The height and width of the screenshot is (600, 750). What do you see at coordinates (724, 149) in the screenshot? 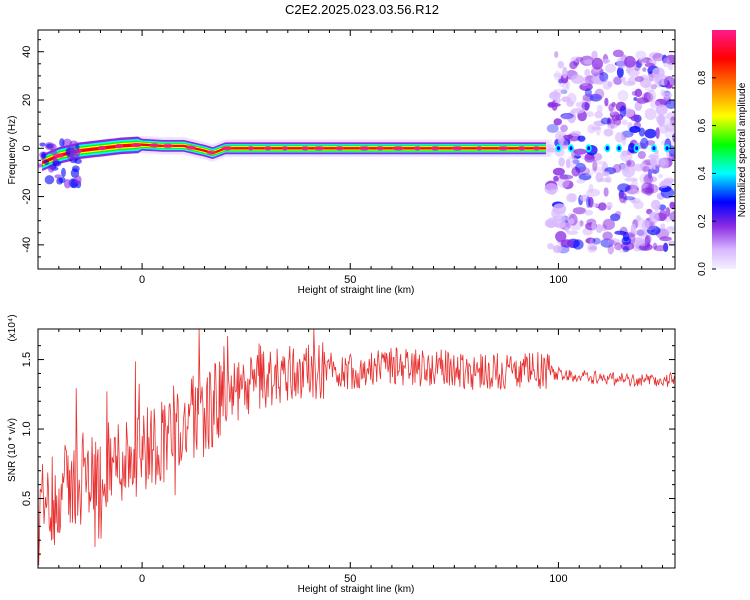
I see `colorbar-gradient` at bounding box center [724, 149].